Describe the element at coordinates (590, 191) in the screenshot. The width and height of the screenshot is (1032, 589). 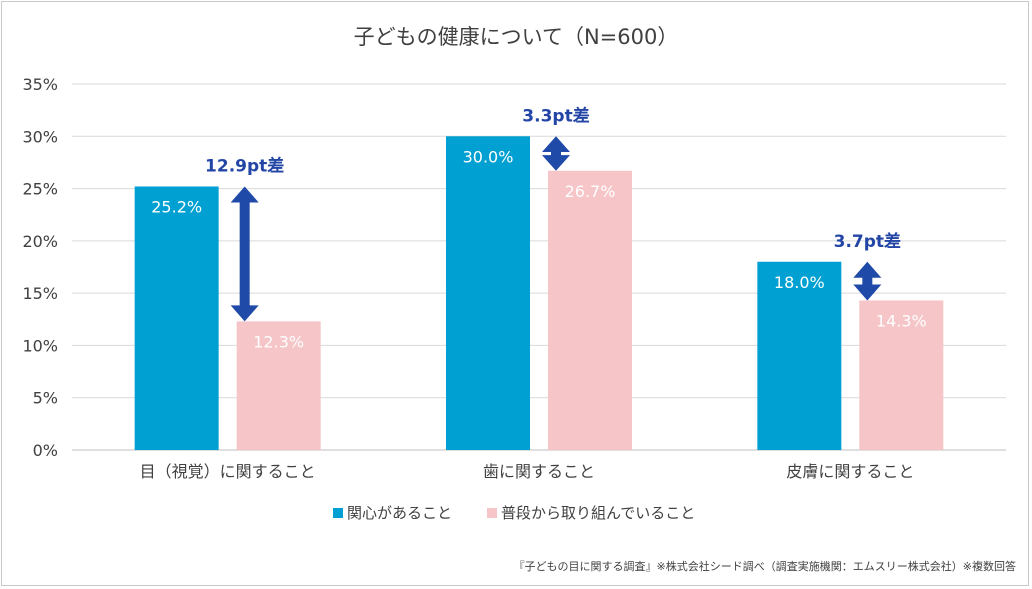
I see `data-label: 26.7%` at that location.